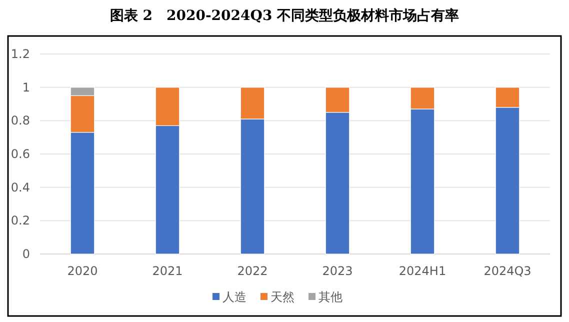 Image resolution: width=569 pixels, height=322 pixels. Describe the element at coordinates (26, 87) in the screenshot. I see `y-tick-label: 1` at that location.